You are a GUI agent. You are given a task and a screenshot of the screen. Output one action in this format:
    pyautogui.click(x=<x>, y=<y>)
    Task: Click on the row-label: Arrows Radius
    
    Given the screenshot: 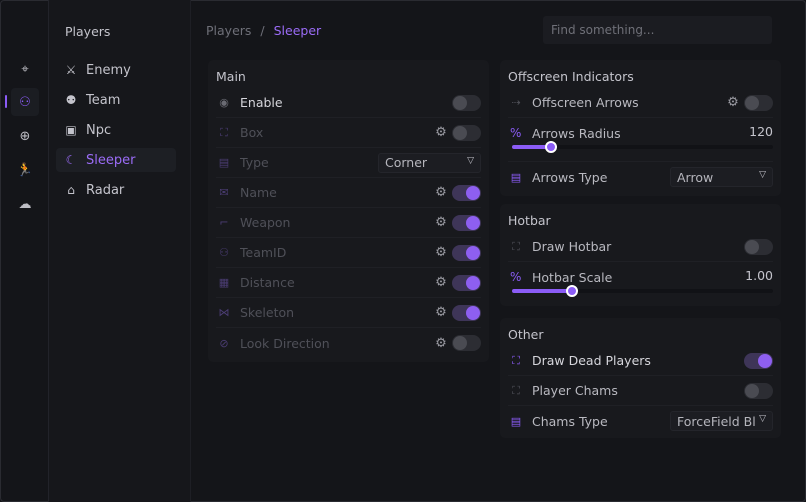 What is the action you would take?
    pyautogui.click(x=576, y=133)
    